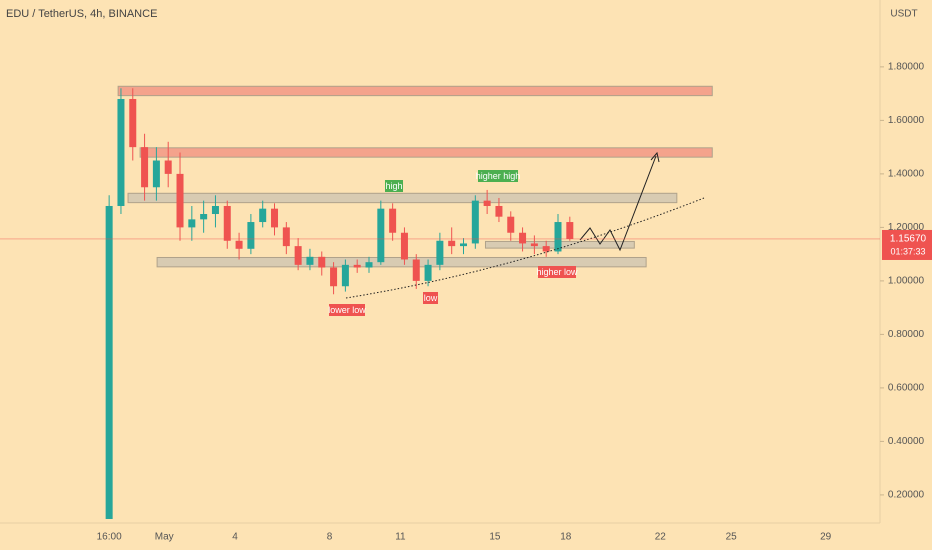 The height and width of the screenshot is (550, 932). Describe the element at coordinates (906, 334) in the screenshot. I see `y-tick-label: 0.80000` at that location.